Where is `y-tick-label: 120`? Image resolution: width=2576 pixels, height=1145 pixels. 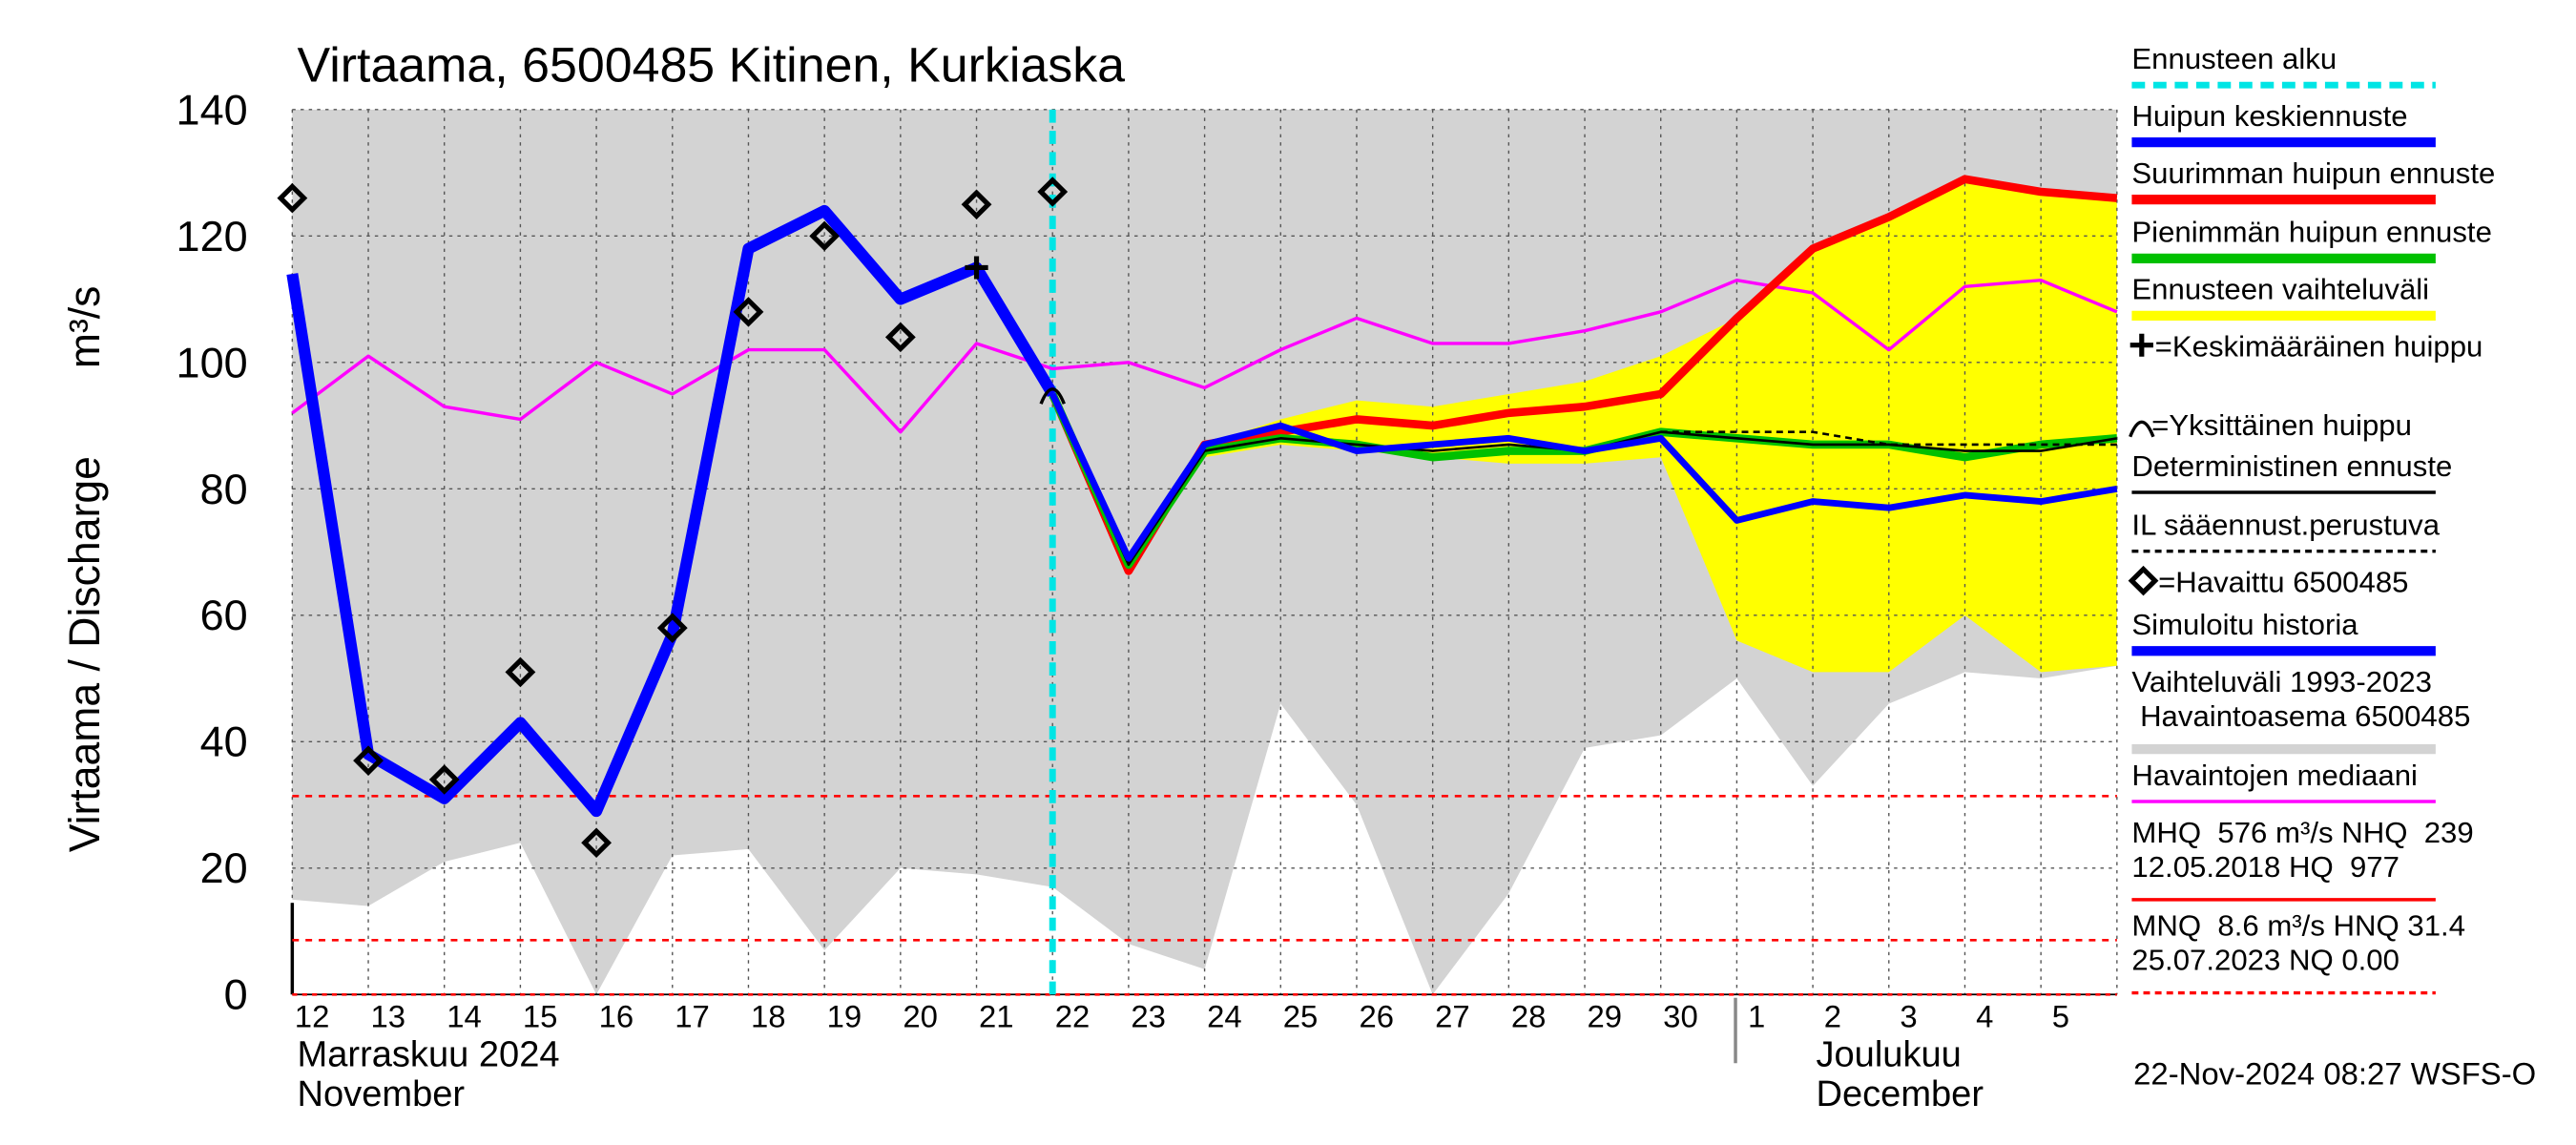 y-tick-label: 120 is located at coordinates (212, 237).